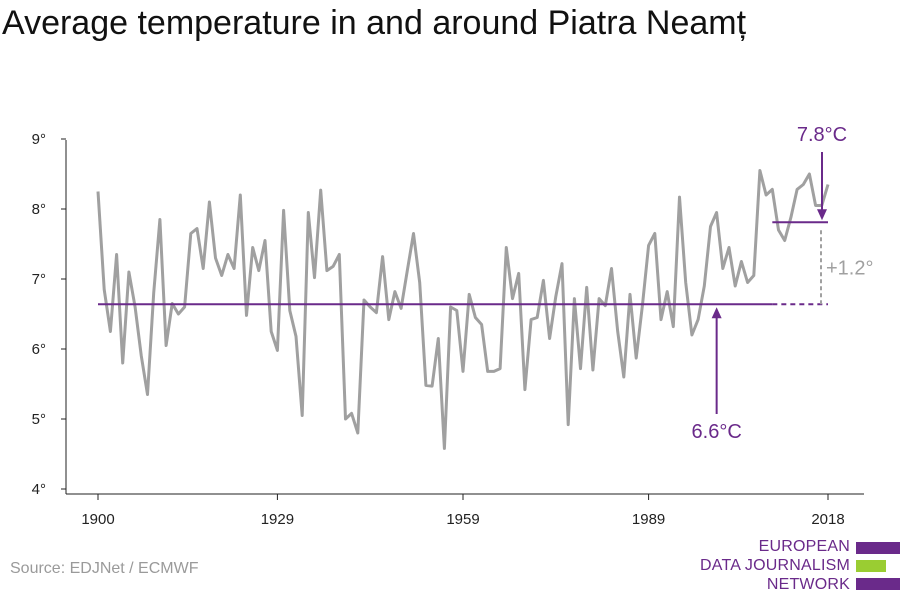 Image resolution: width=900 pixels, height=600 pixels. What do you see at coordinates (462, 519) in the screenshot?
I see `x-tick-label: 1959` at bounding box center [462, 519].